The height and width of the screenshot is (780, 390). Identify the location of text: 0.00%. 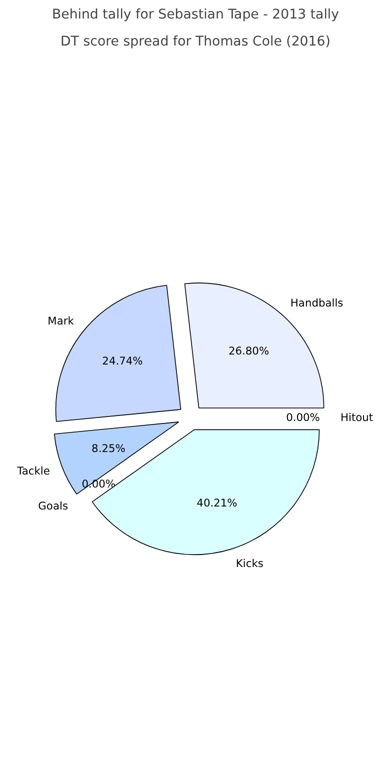
(303, 417).